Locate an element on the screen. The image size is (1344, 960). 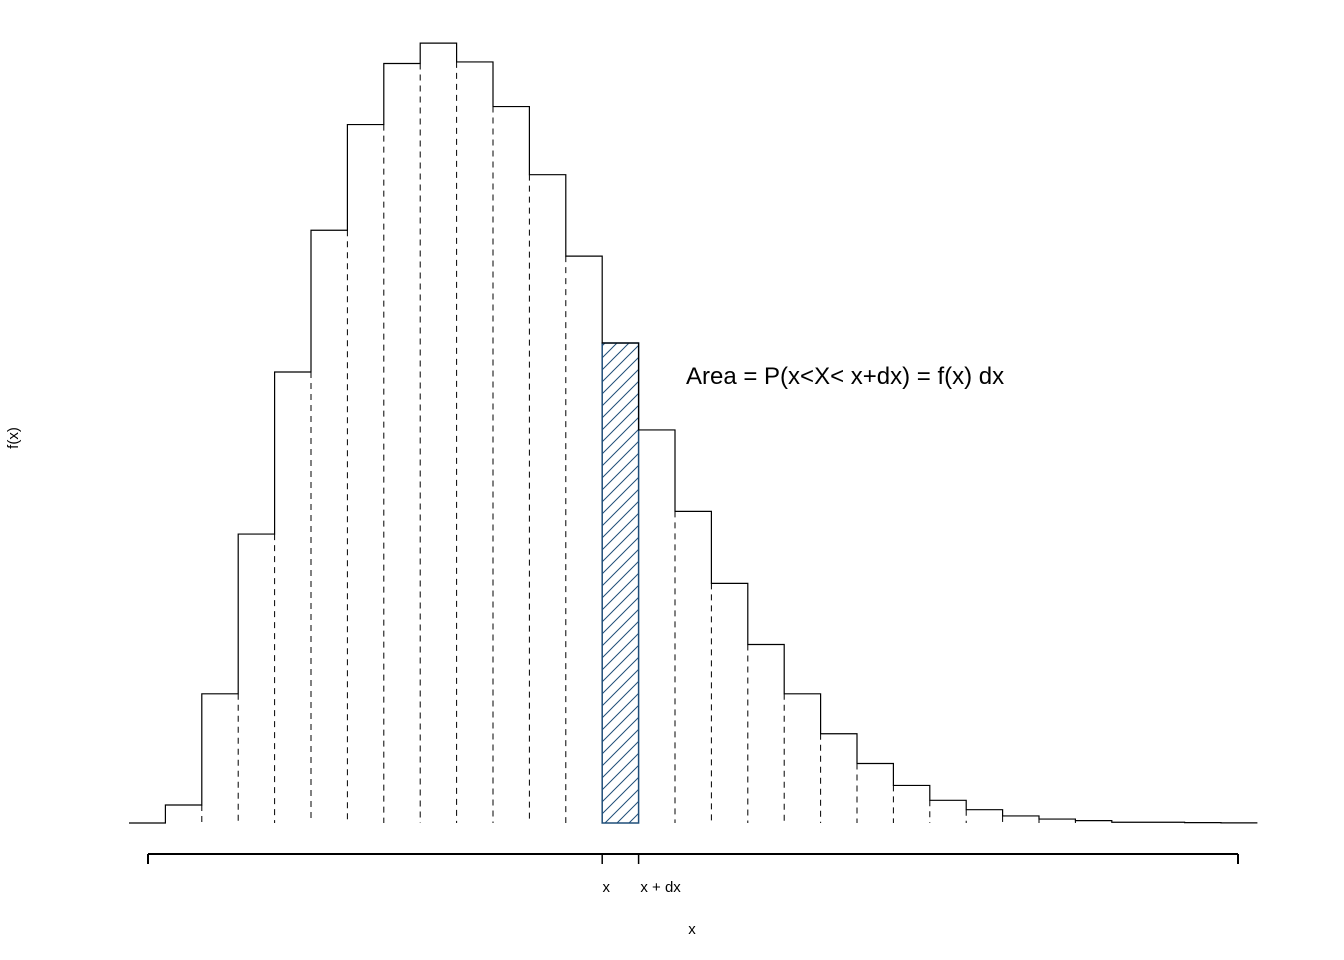
x-axis-label: x is located at coordinates (692, 929).